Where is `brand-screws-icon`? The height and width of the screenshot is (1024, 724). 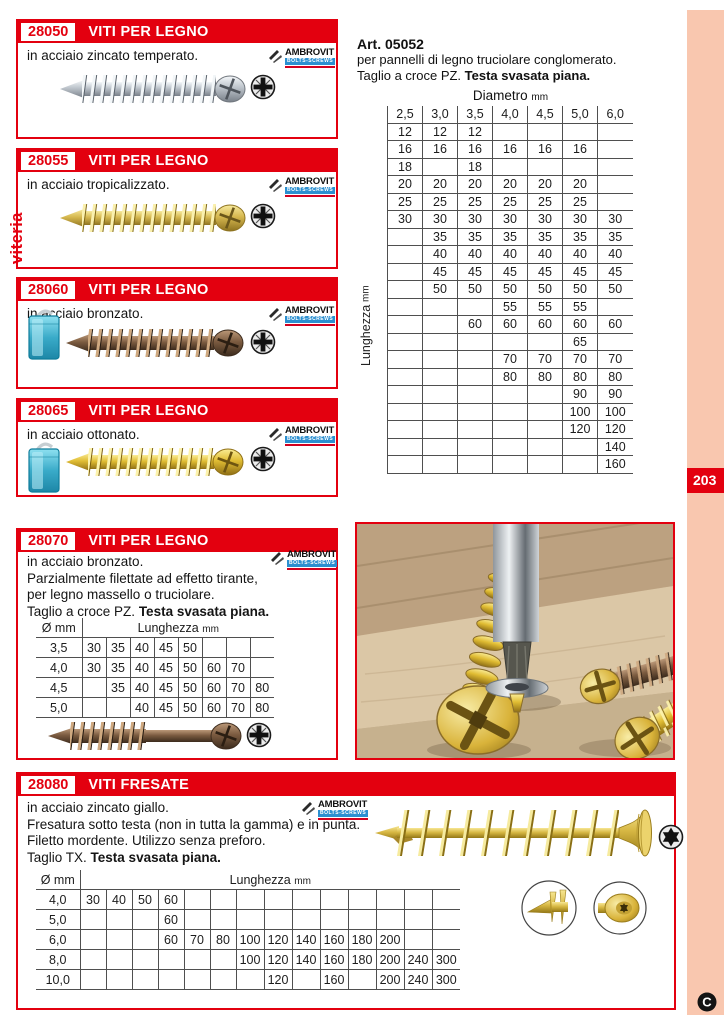 brand-screws-icon is located at coordinates (275, 185).